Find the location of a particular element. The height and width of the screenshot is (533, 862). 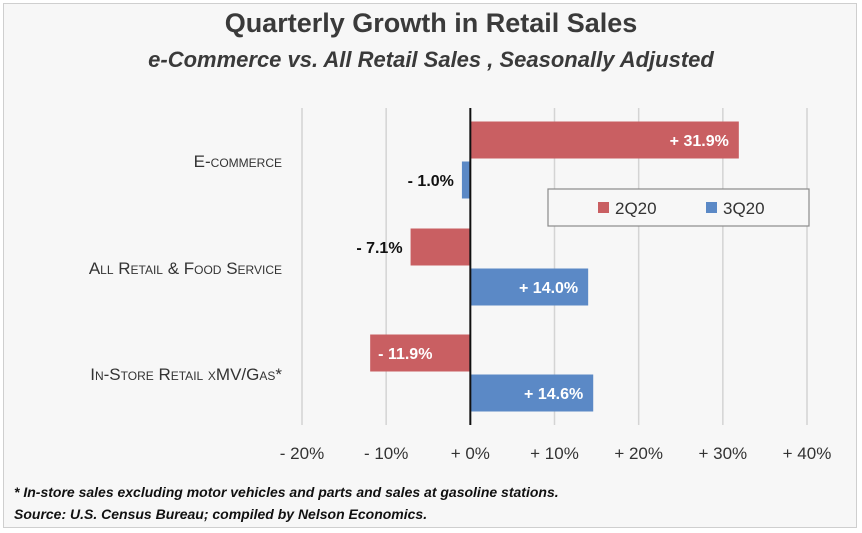

legend-box is located at coordinates (678, 207).